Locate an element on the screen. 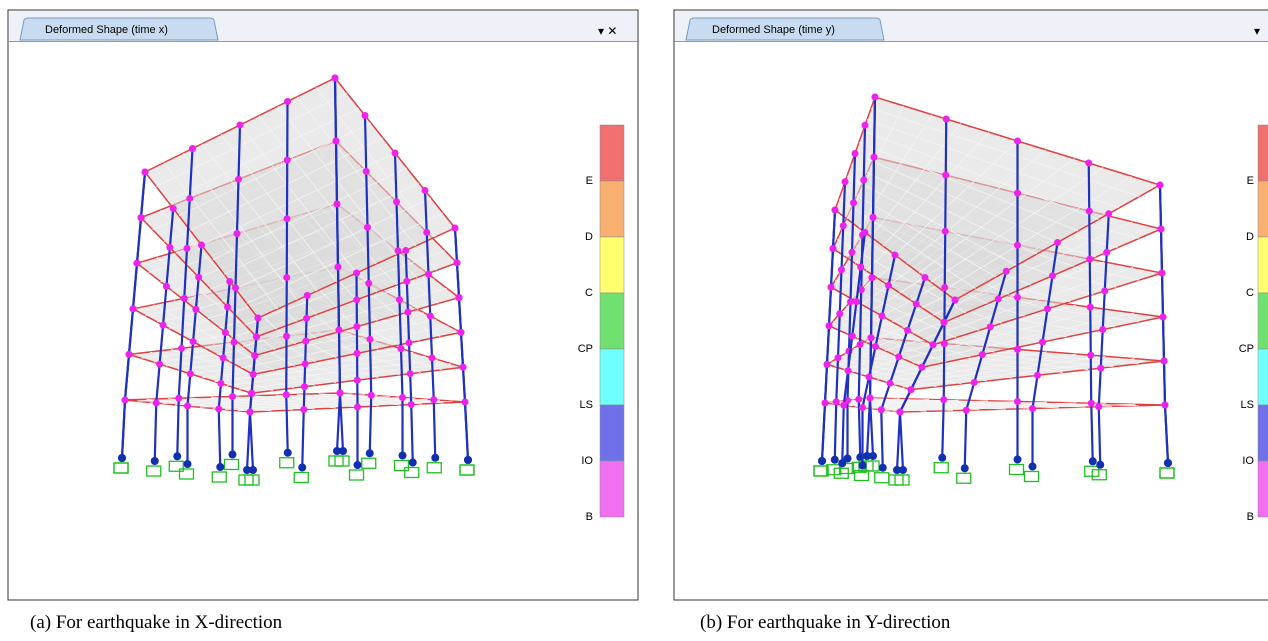 Image resolution: width=1268 pixels, height=641 pixels. legend-label: IO is located at coordinates (1248, 461).